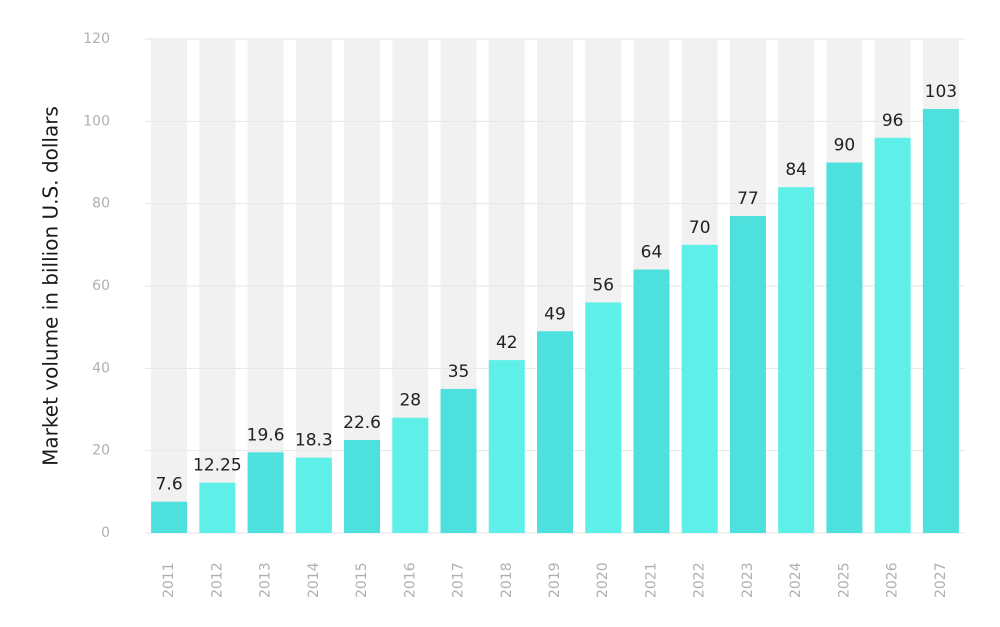  I want to click on x-tick-label: 2022, so click(700, 580).